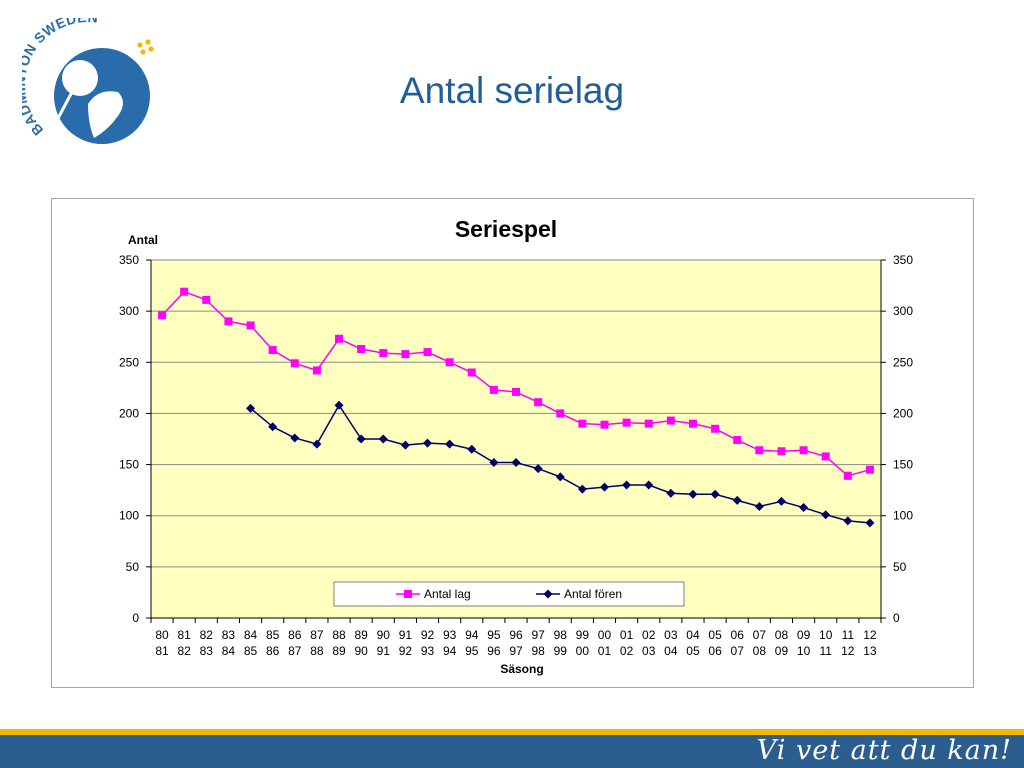  I want to click on y-tick-label: 200, so click(129, 413).